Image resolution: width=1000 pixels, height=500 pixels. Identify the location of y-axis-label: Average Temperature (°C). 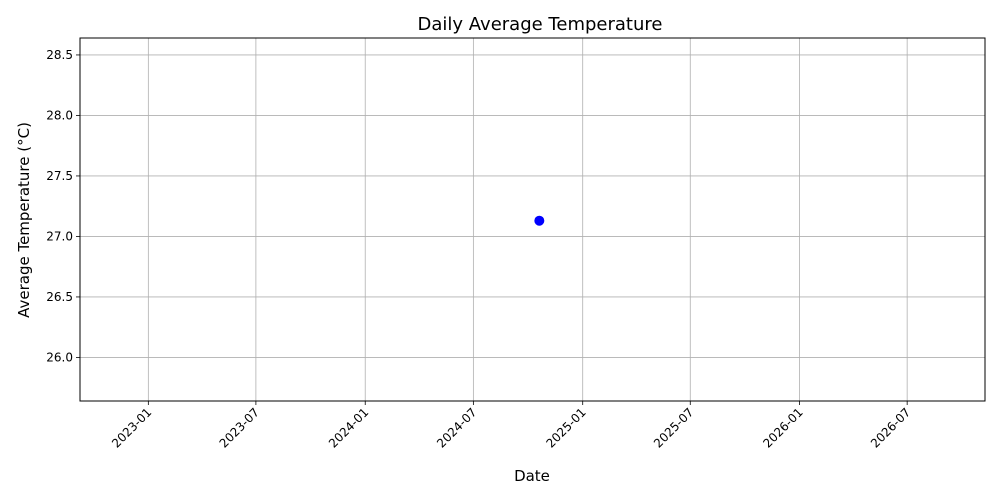
(24, 220).